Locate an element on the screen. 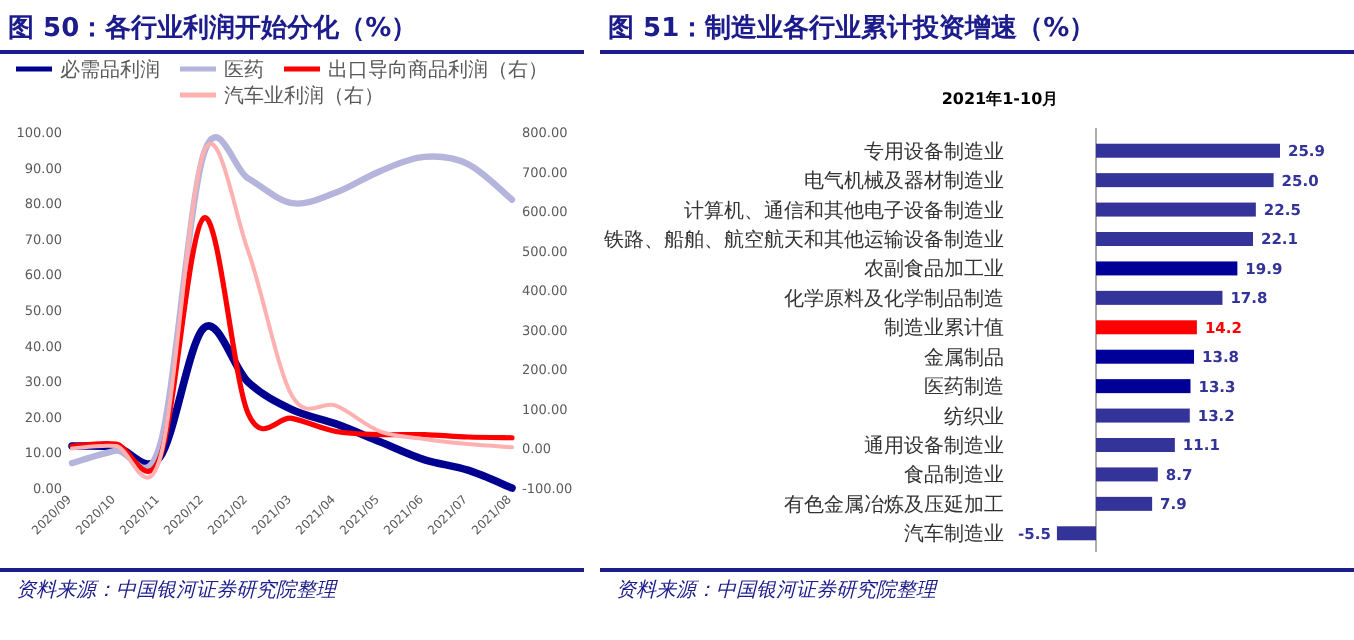 The width and height of the screenshot is (1354, 640). y-tick-label: 金属制品 is located at coordinates (964, 357).